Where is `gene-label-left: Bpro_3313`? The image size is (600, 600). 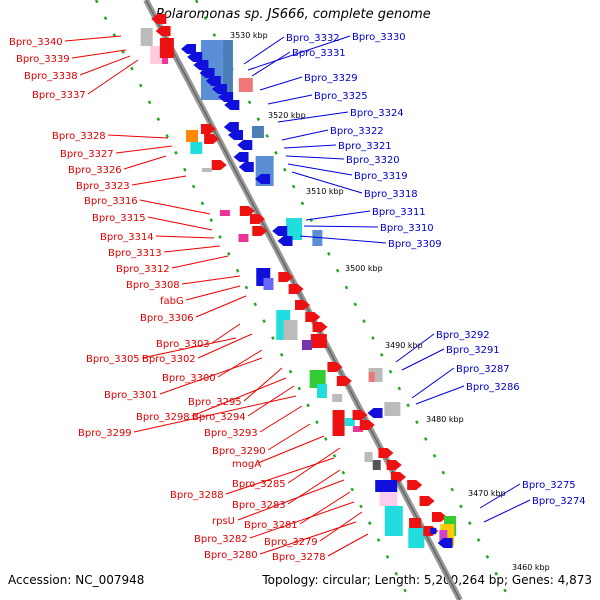 gene-label-left: Bpro_3313 is located at coordinates (135, 253).